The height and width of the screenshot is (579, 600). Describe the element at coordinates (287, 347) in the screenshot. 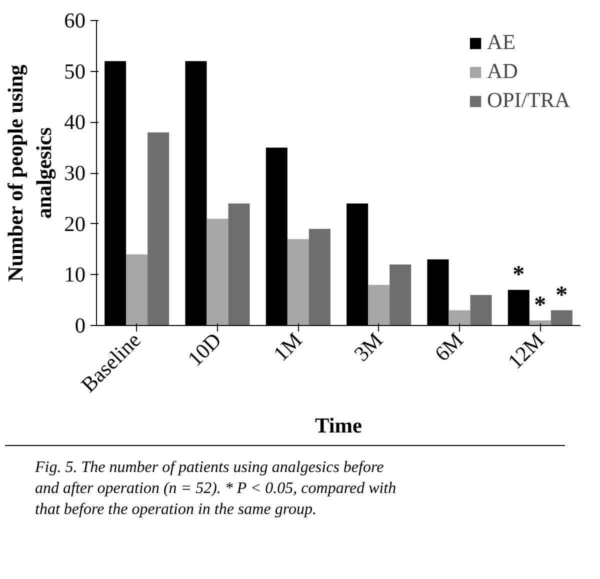

I see `x-tick-label: 1M` at that location.